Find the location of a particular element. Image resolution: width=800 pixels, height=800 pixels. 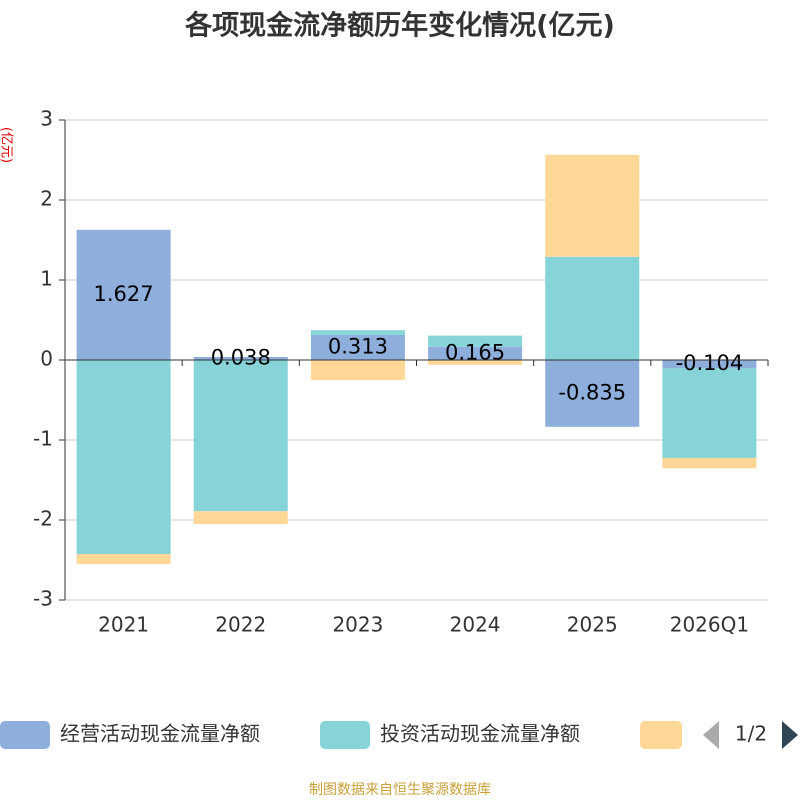

data-label: 0.038 is located at coordinates (241, 357).